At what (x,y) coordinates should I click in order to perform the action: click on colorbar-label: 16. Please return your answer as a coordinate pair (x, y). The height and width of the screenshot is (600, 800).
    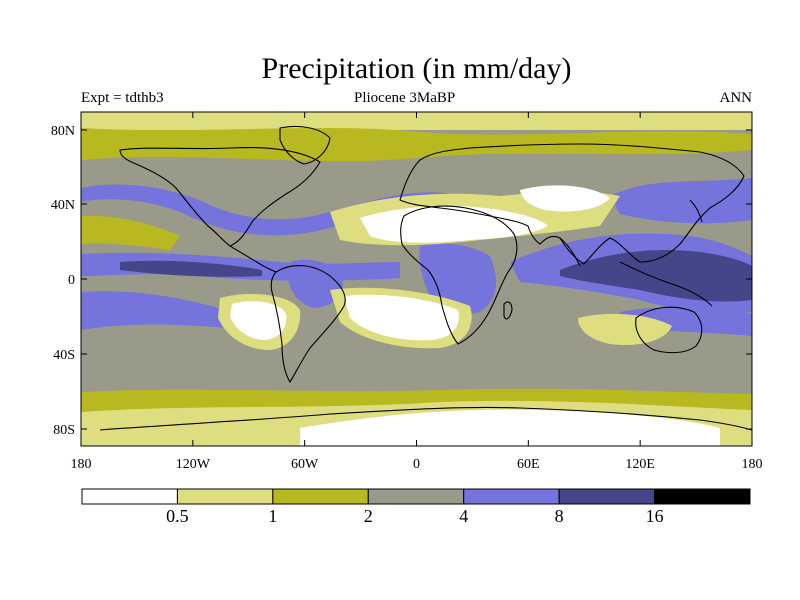
    Looking at the image, I should click on (655, 516).